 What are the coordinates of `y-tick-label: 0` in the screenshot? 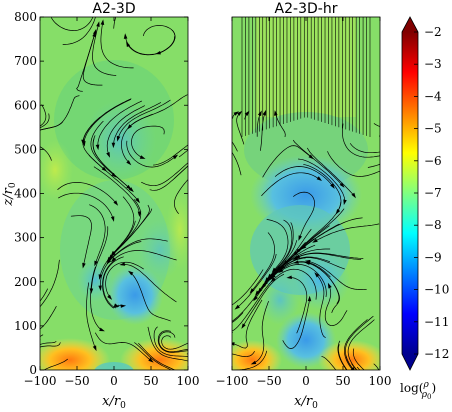 It's located at (33, 370).